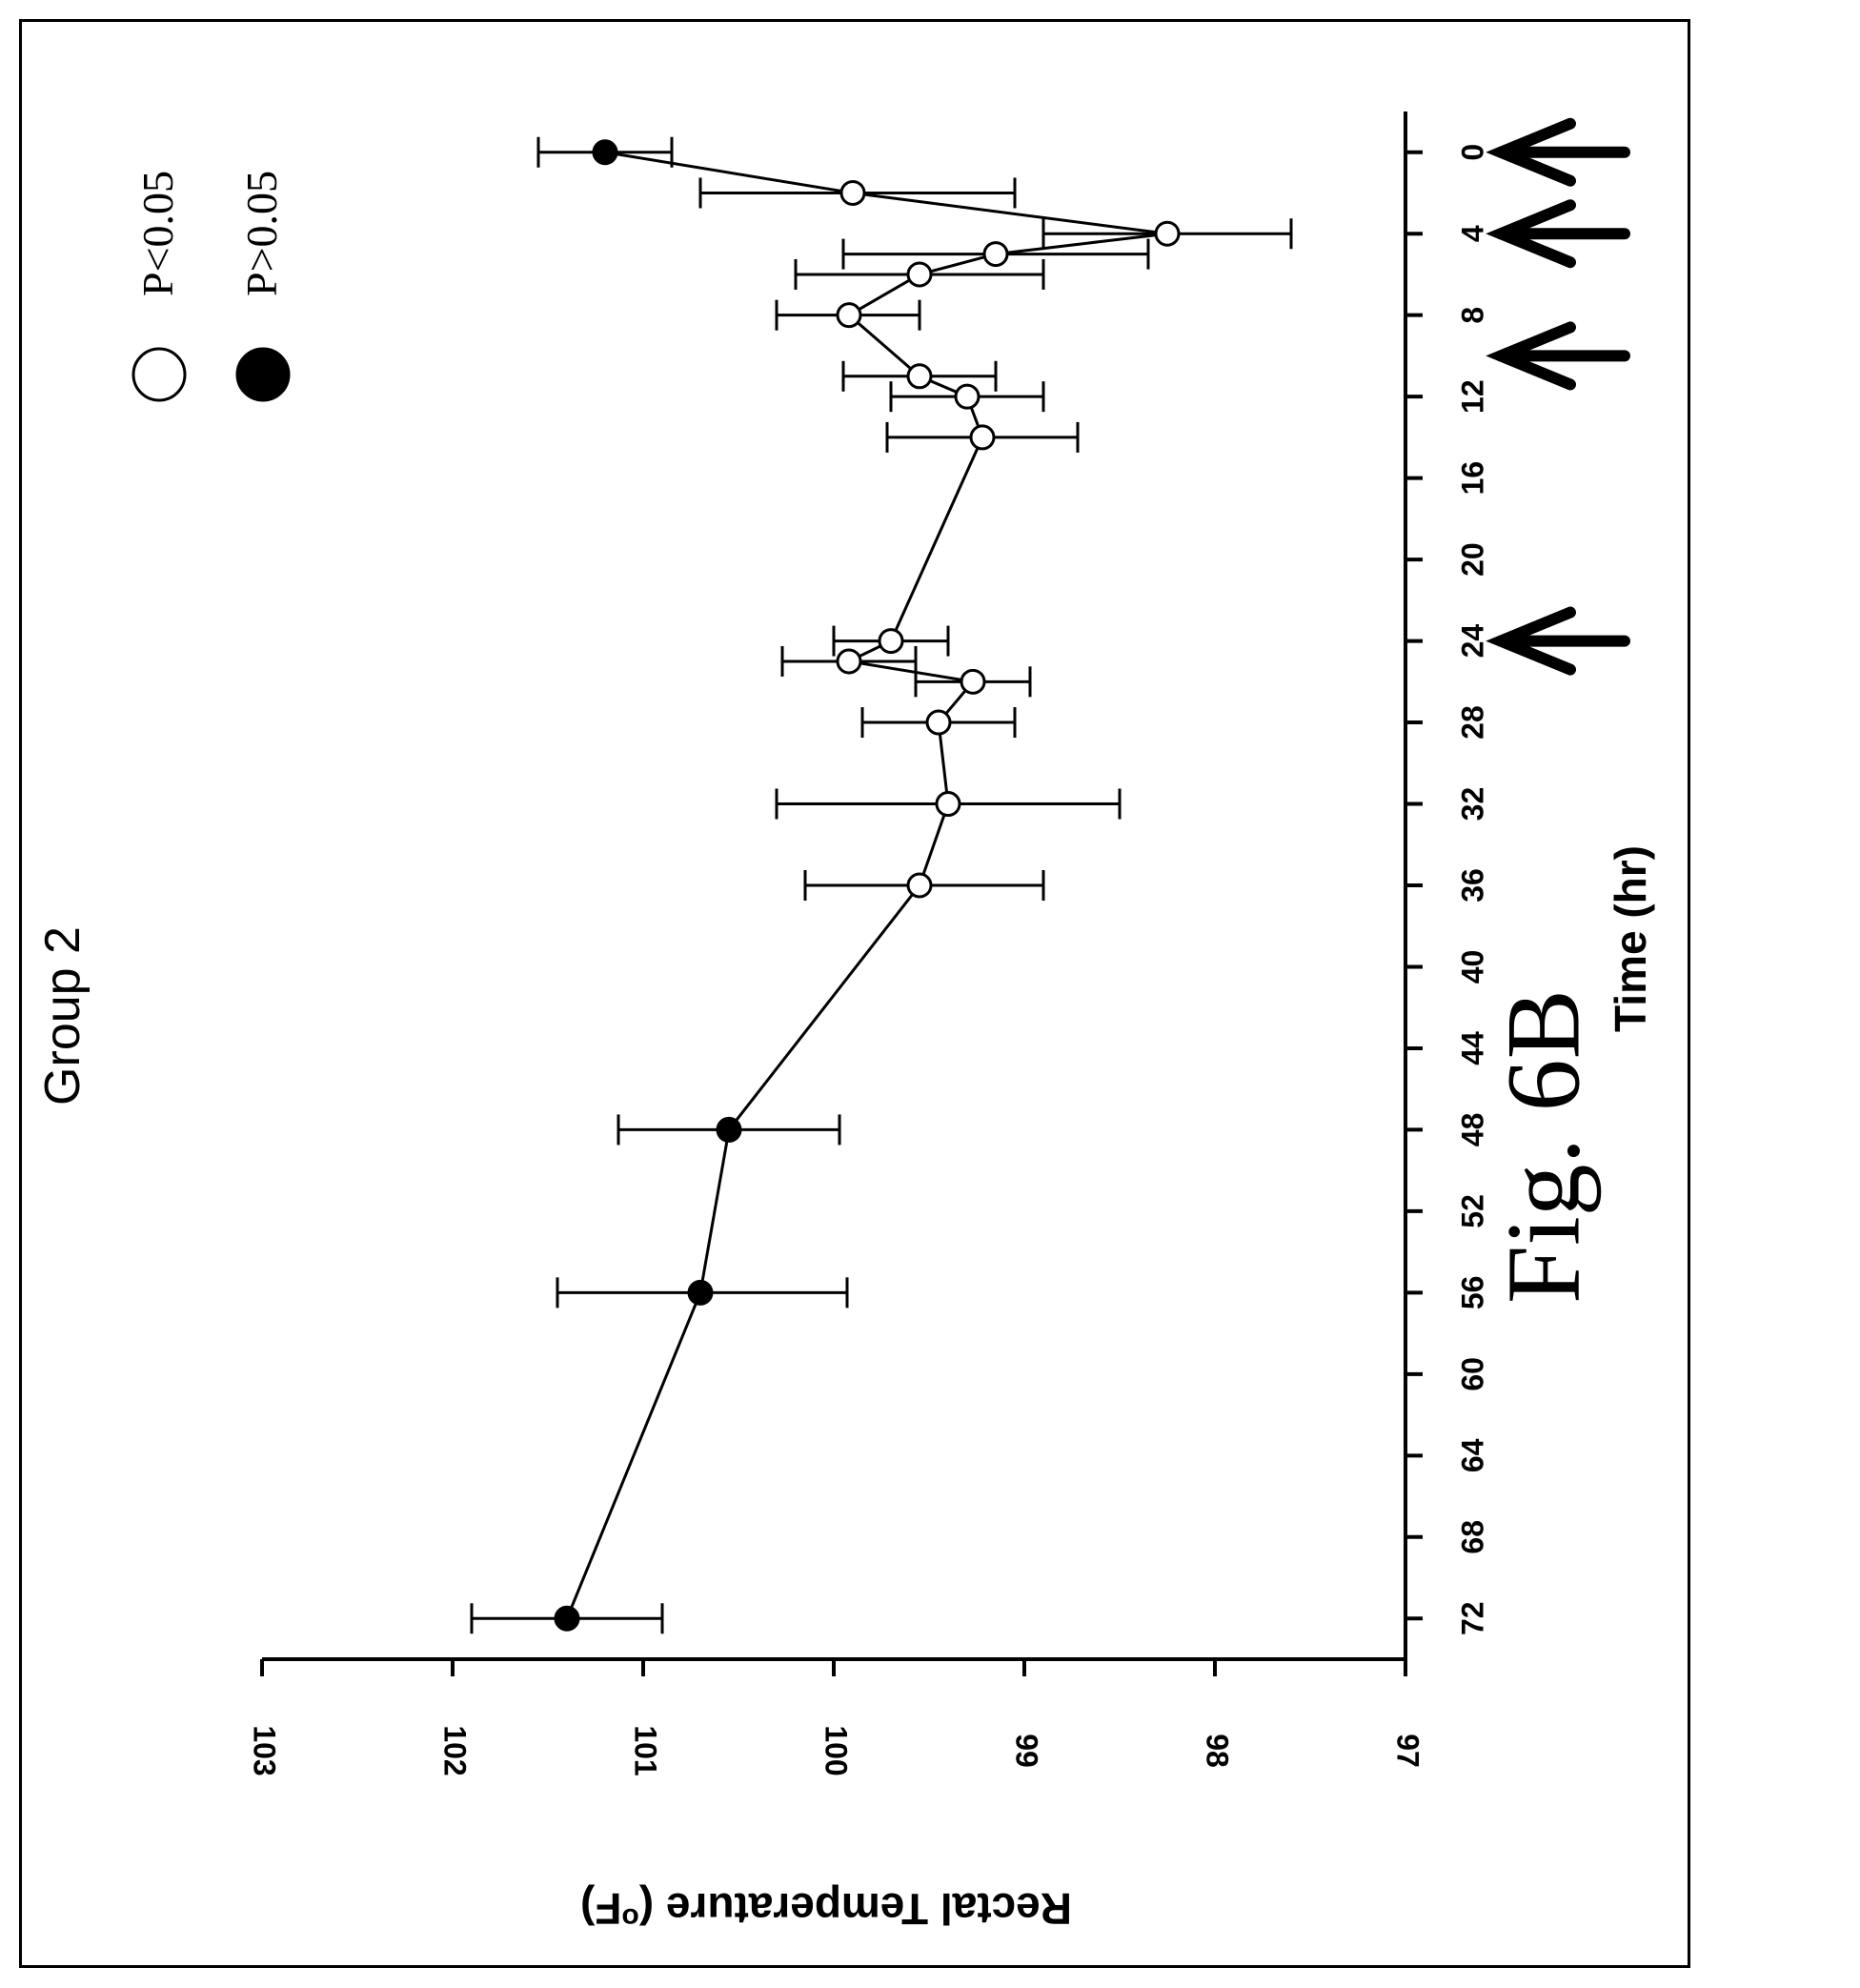  Describe the element at coordinates (1027, 1751) in the screenshot. I see `y-tick-label: 99` at that location.